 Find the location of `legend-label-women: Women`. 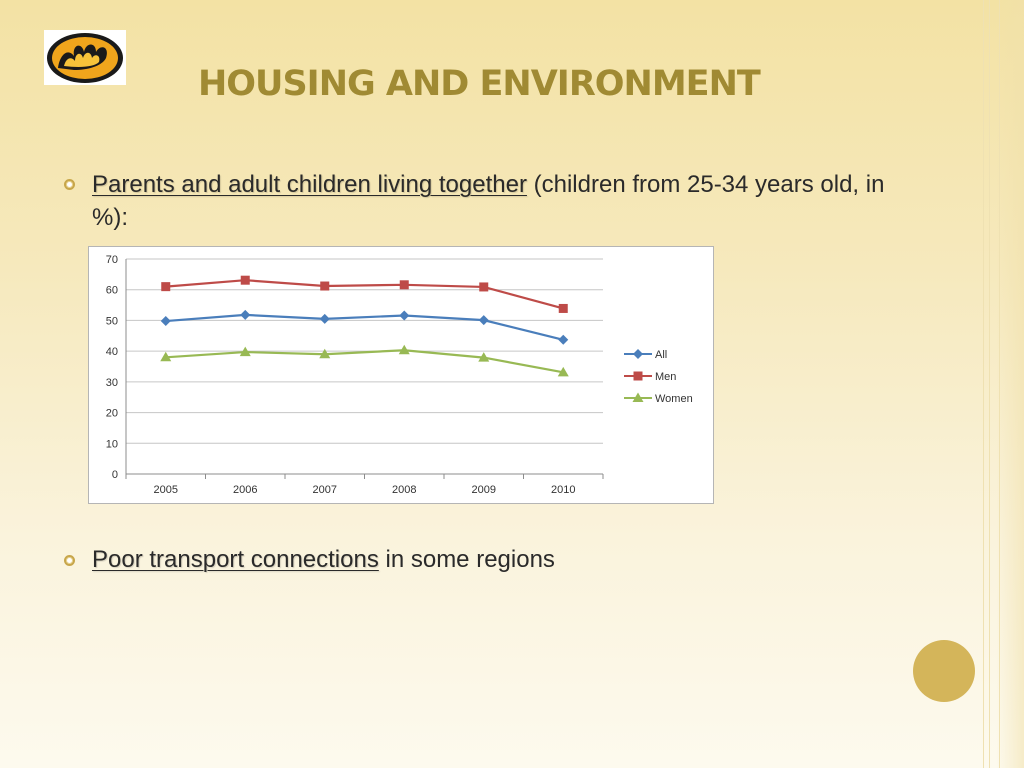

legend-label-women: Women is located at coordinates (674, 399).